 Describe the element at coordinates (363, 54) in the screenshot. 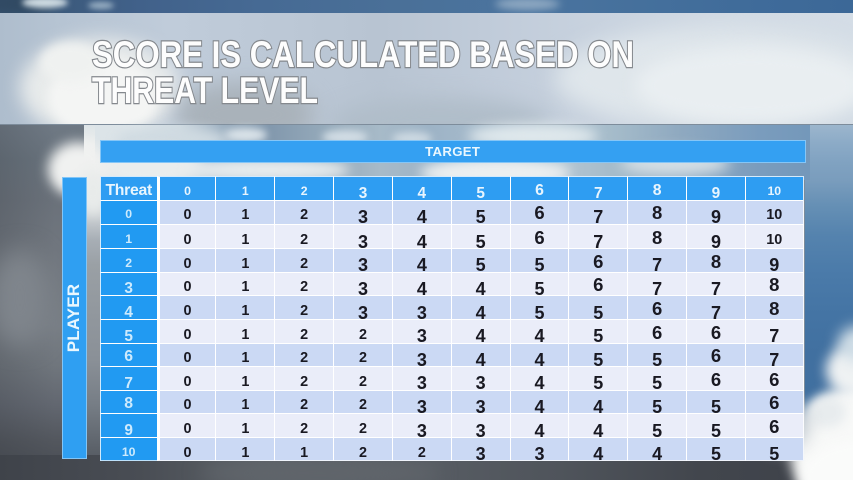

I see `svg-text: SCORE IS CALCULATED BASED ON` at that location.